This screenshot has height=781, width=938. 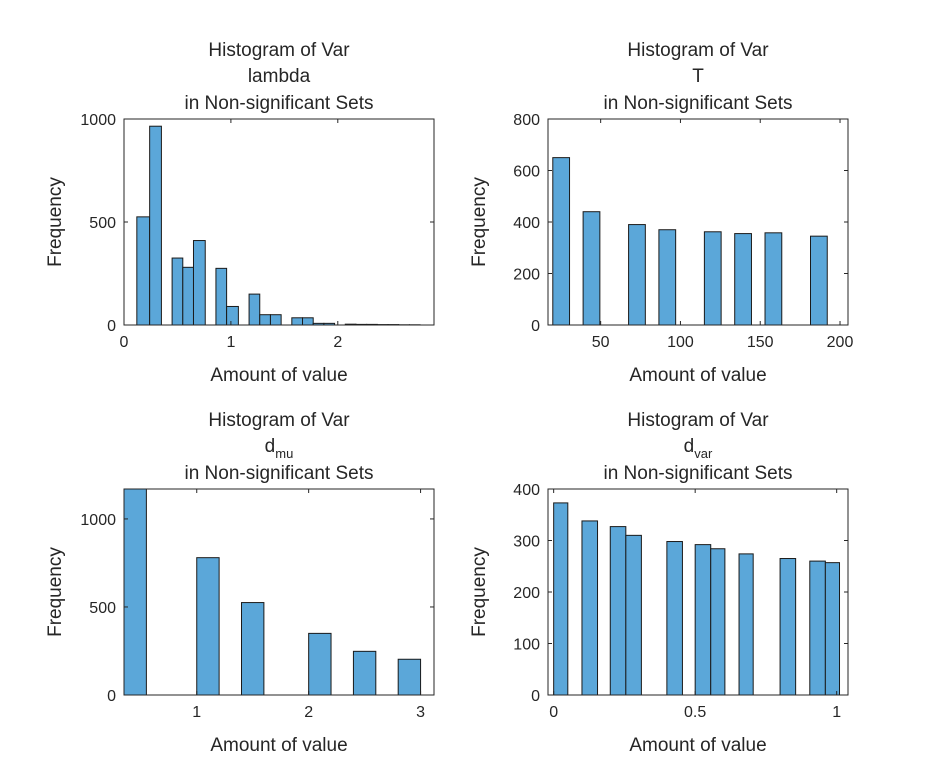 I want to click on chart-title-variable: dmu, so click(x=279, y=448).